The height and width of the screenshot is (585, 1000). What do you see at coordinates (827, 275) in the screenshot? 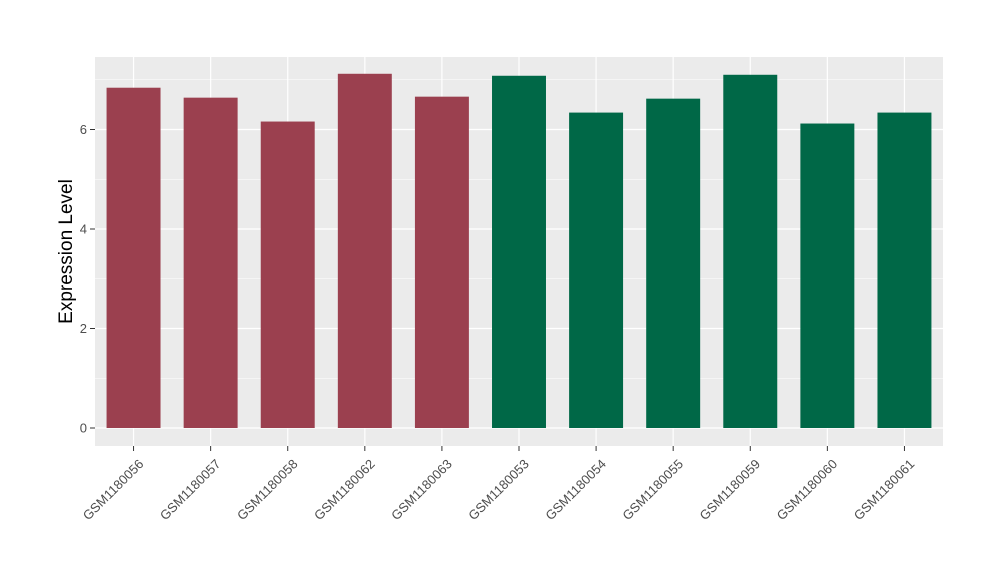
I see `bar-GSM1180060` at bounding box center [827, 275].